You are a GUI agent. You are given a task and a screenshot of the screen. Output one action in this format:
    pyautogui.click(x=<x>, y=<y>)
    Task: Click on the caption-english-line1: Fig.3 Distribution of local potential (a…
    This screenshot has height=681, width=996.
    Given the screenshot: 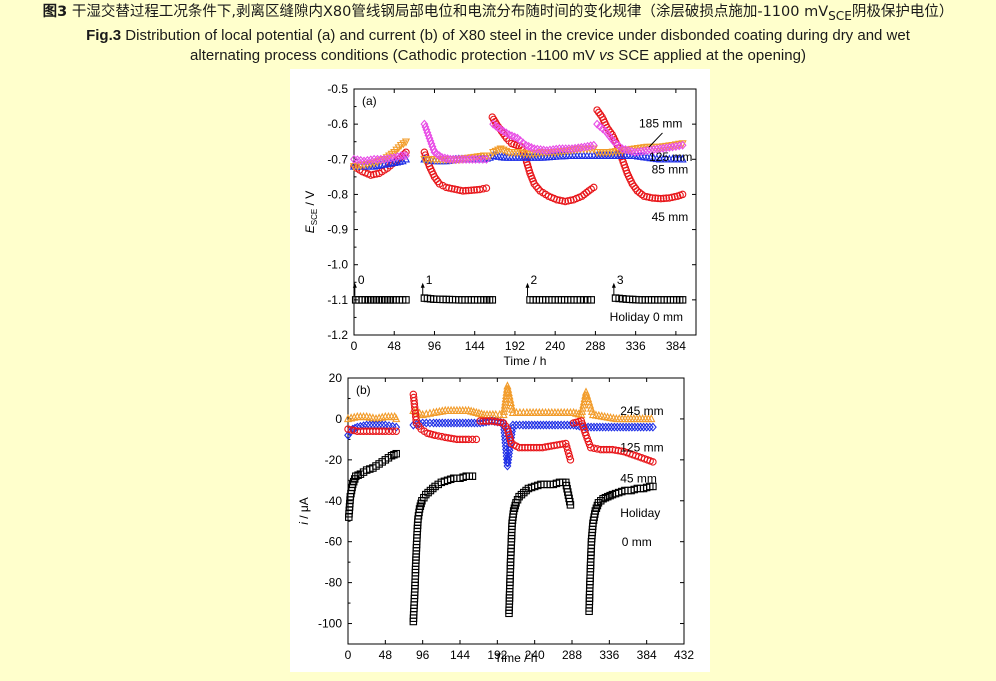 What is the action you would take?
    pyautogui.click(x=498, y=36)
    